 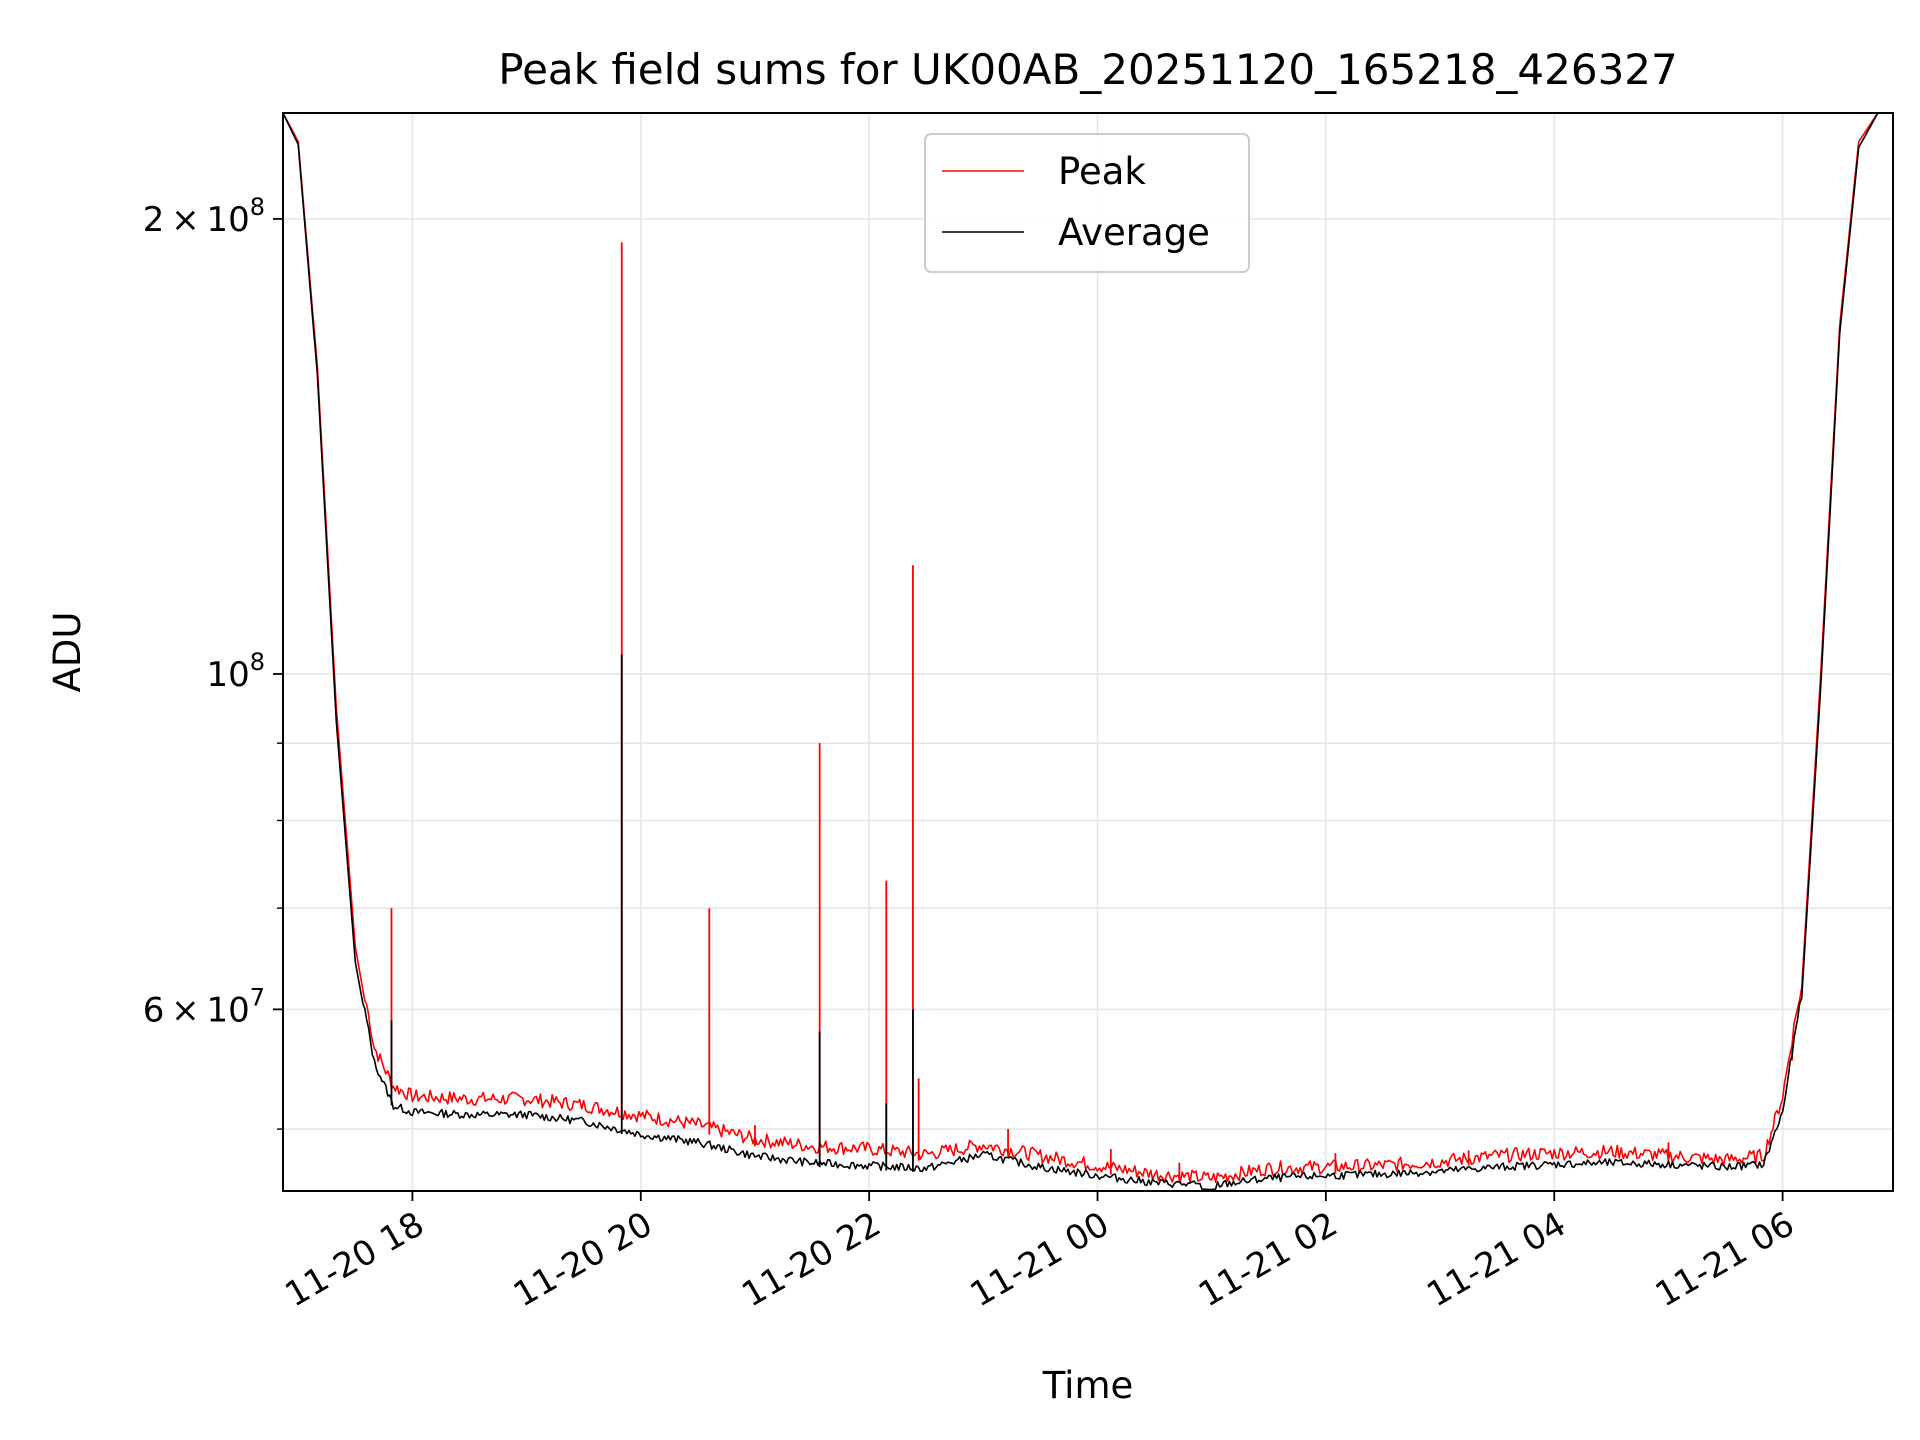 I want to click on y-axis-label: ADU, so click(x=67, y=652).